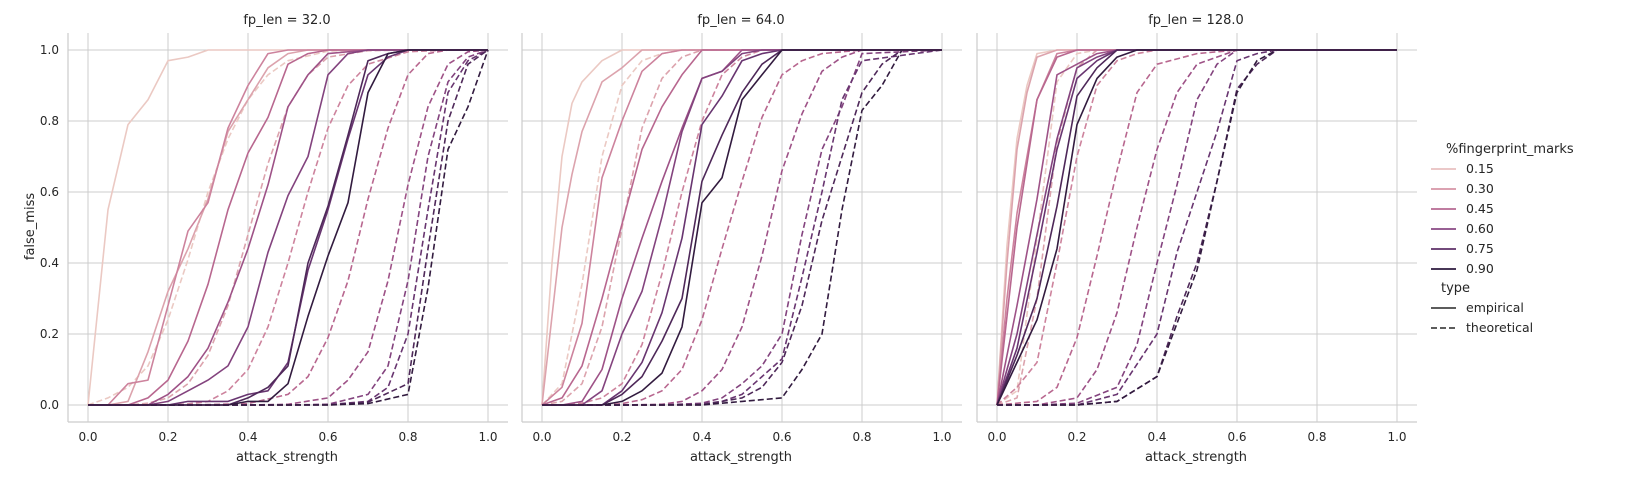 The width and height of the screenshot is (1641, 504). I want to click on y-tick-label: 0.4, so click(49, 263).